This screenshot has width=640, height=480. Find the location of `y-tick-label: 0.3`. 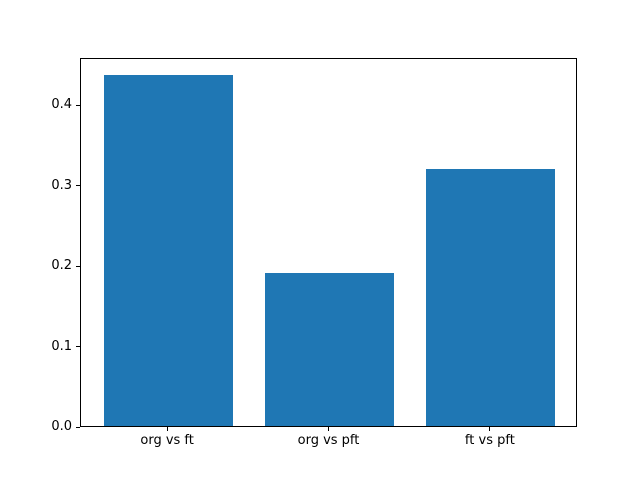

y-tick-label: 0.3 is located at coordinates (61, 185).